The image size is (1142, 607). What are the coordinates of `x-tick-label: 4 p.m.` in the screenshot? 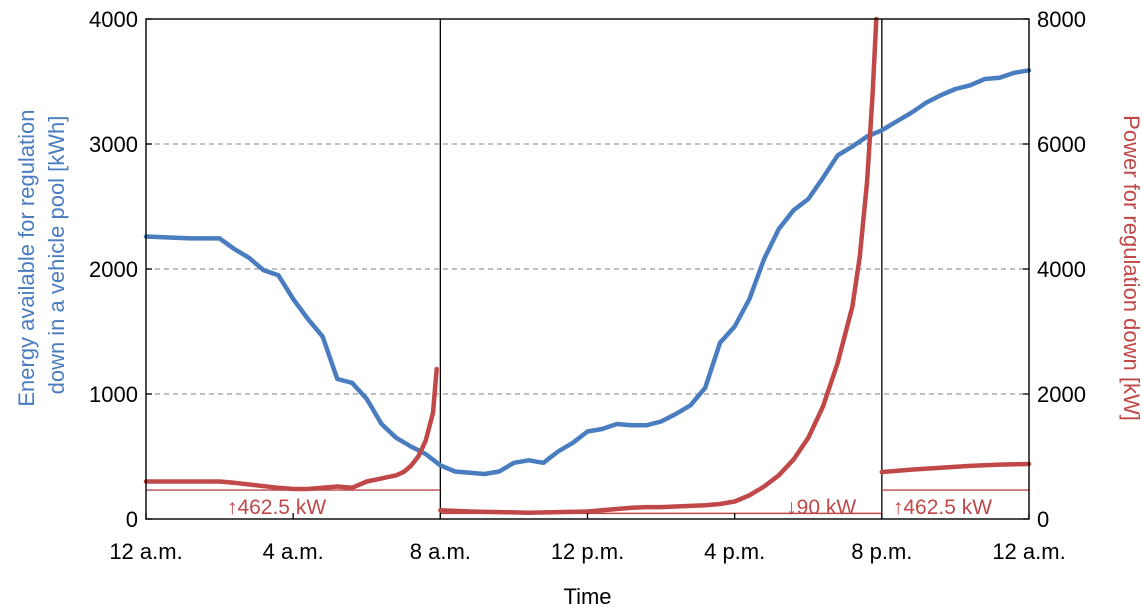 It's located at (734, 551).